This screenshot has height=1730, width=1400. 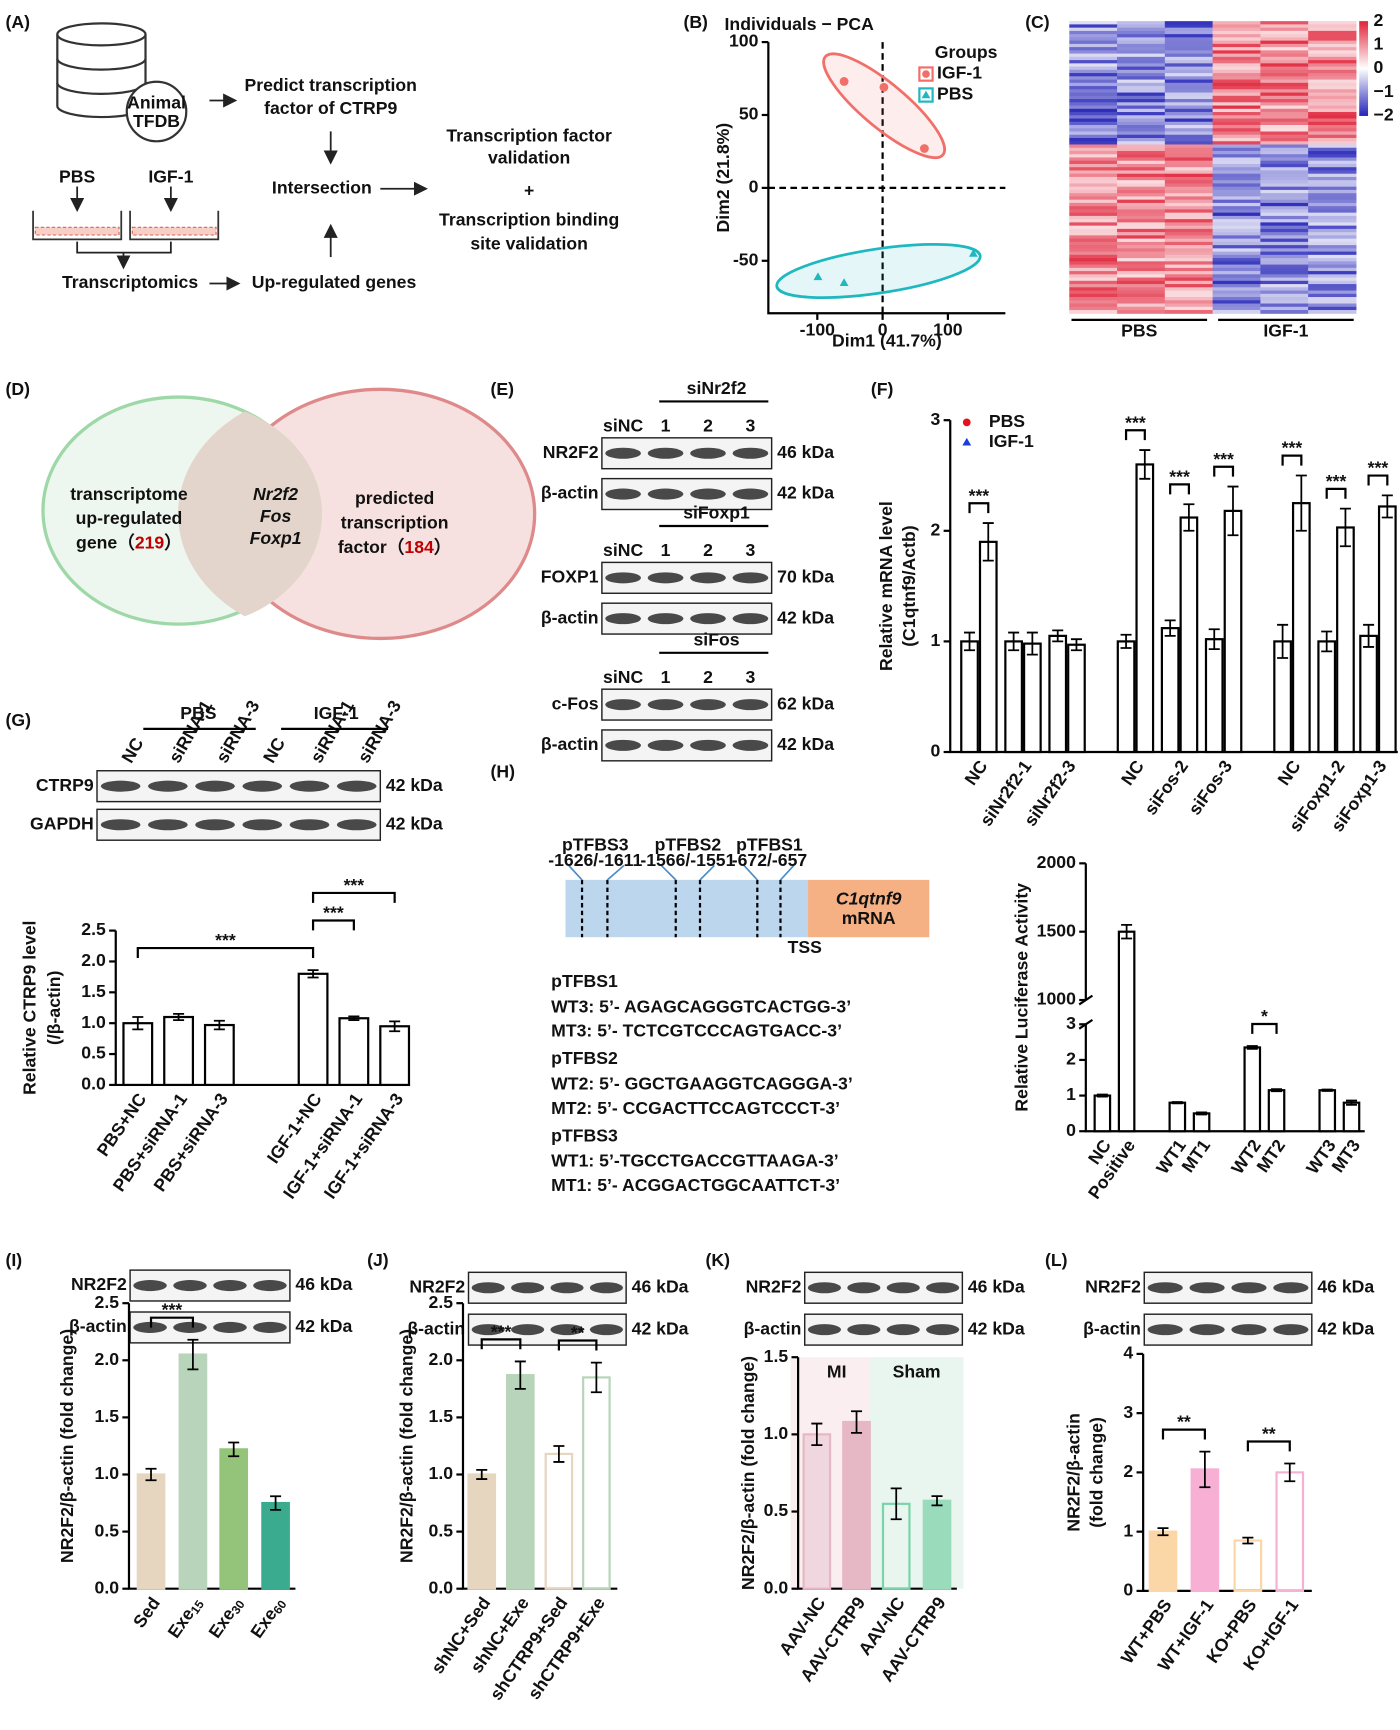 What do you see at coordinates (1364, 68) in the screenshot?
I see `colorbar` at bounding box center [1364, 68].